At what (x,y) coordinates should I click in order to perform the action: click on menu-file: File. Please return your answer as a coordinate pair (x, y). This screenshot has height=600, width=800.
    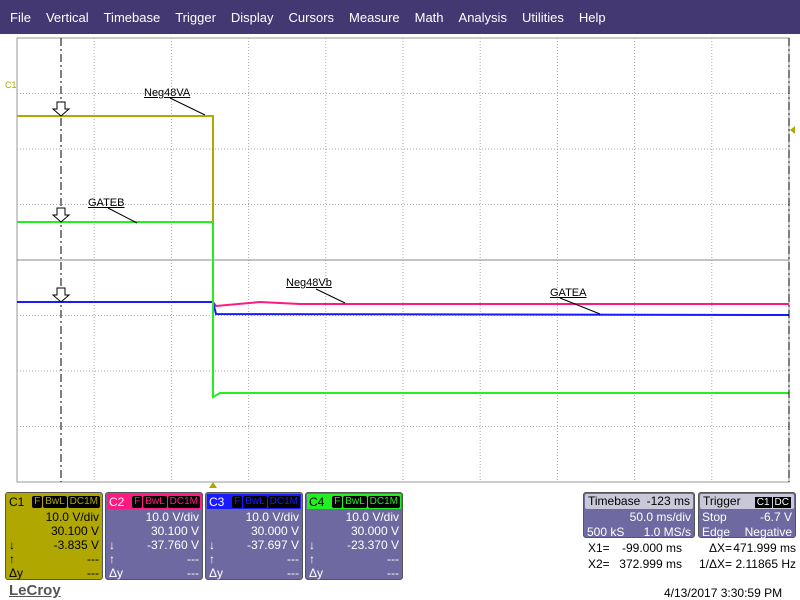
    Looking at the image, I should click on (20, 17).